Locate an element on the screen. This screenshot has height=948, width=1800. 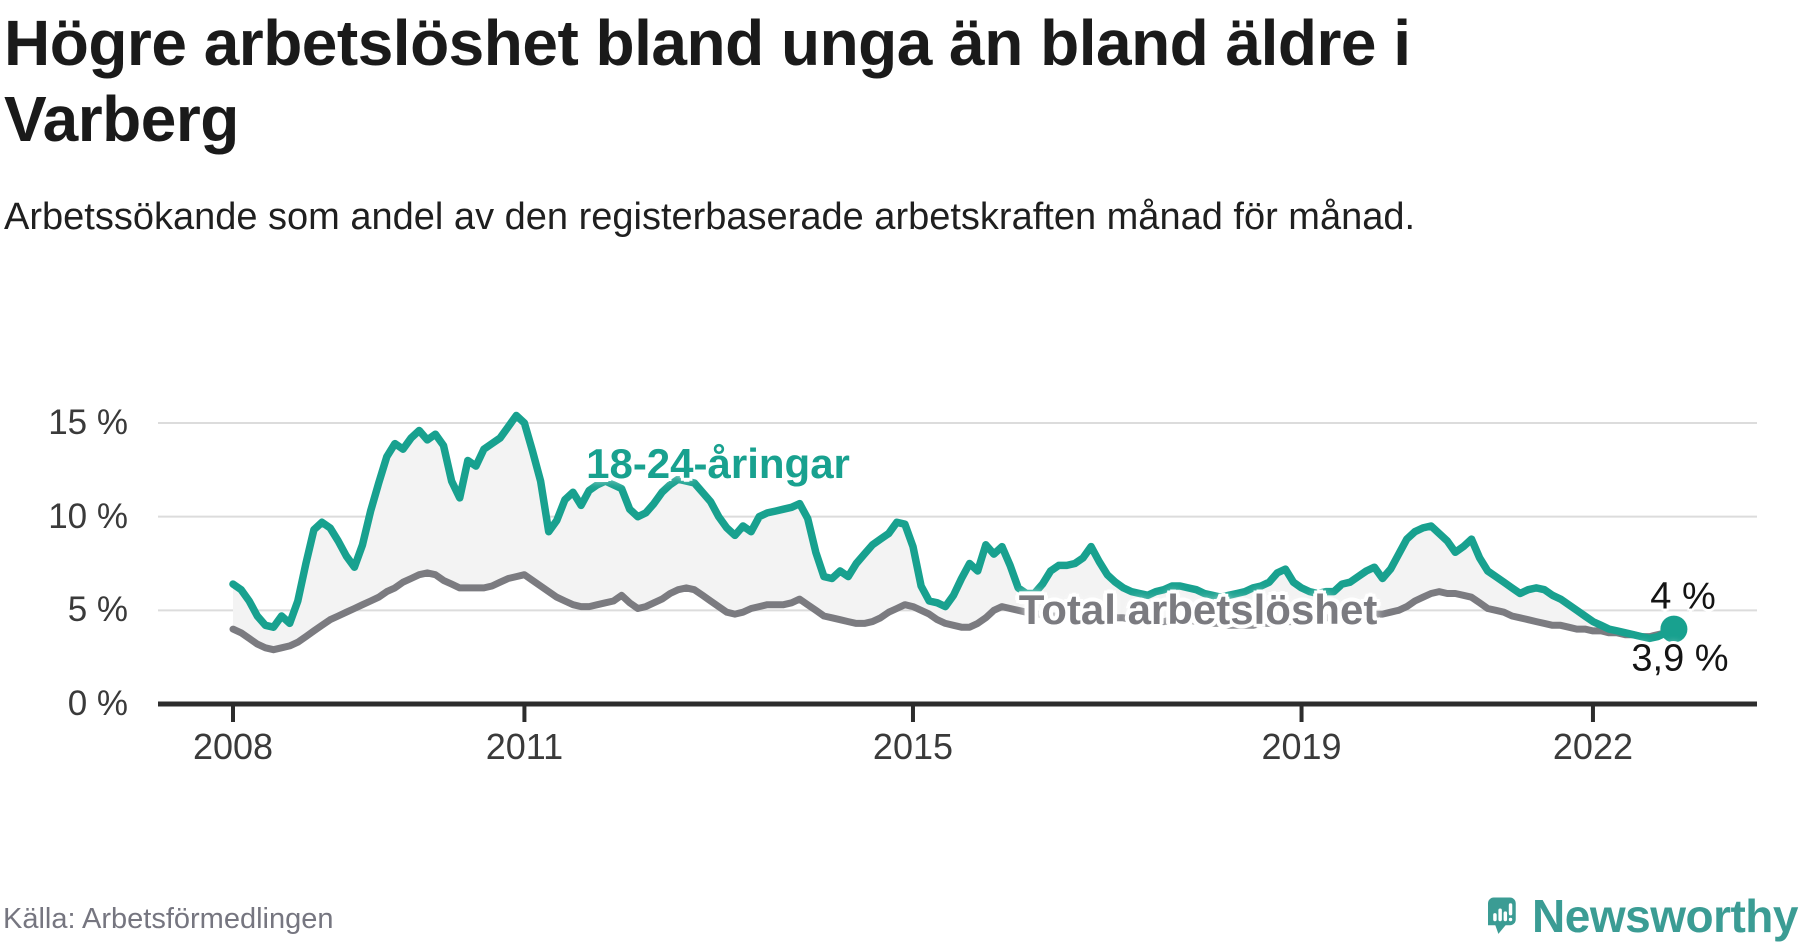
x-axis-label-2008: 2008 is located at coordinates (233, 746).